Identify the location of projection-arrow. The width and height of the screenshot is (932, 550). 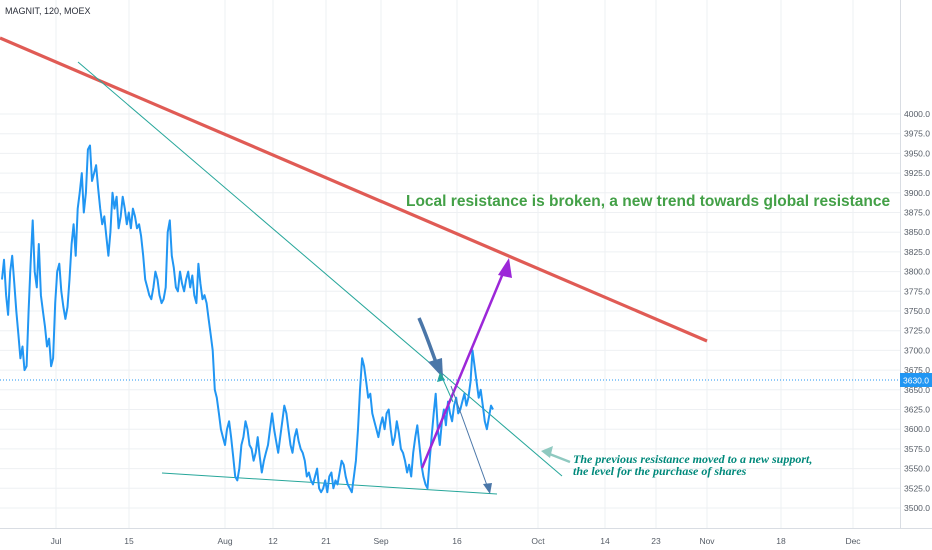
(464, 367).